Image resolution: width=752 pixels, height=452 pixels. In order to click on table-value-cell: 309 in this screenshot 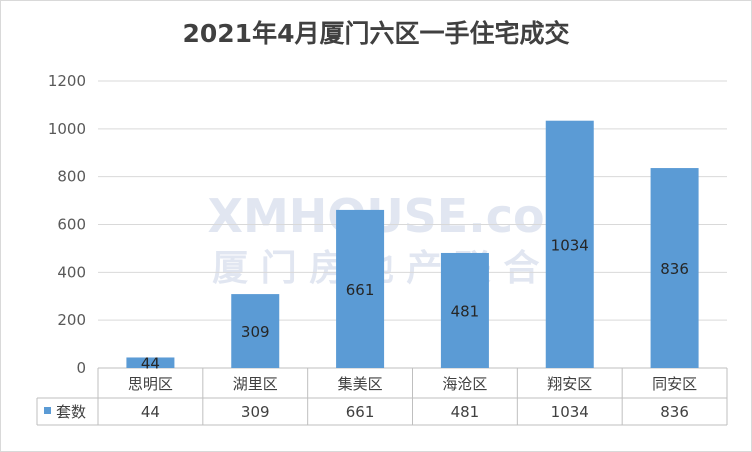, I will do `click(255, 412)`.